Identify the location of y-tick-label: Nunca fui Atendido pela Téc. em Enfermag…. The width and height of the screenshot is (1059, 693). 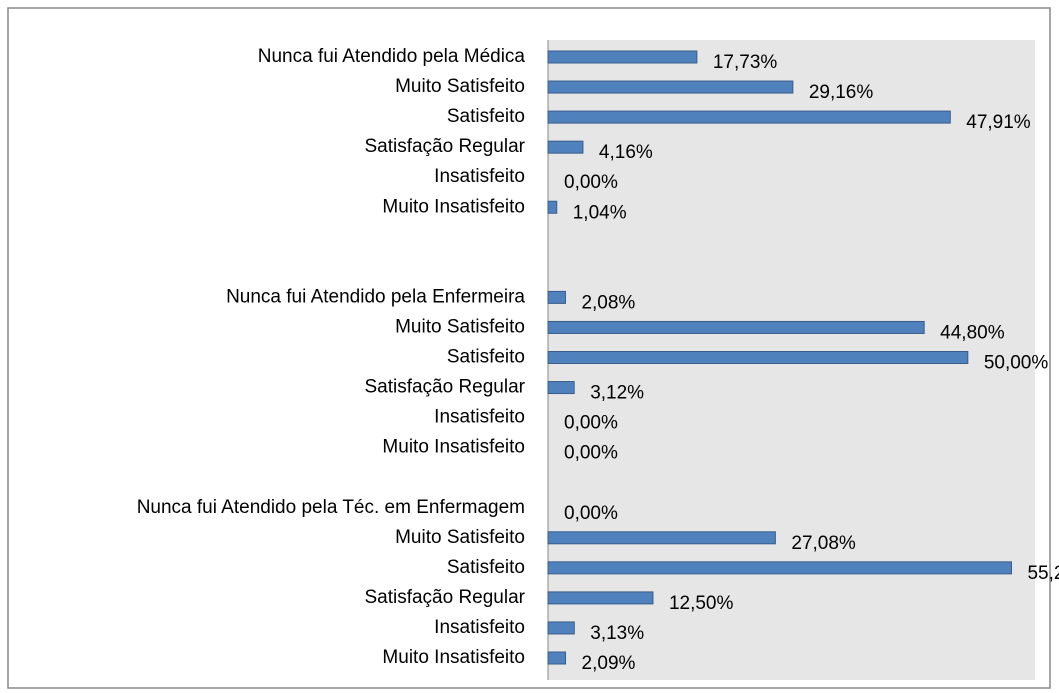
(331, 507).